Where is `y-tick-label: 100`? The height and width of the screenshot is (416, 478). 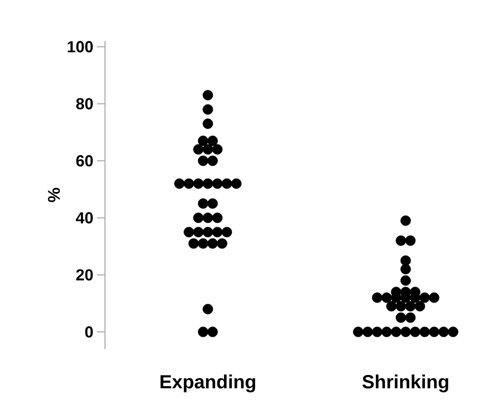 y-tick-label: 100 is located at coordinates (80, 46).